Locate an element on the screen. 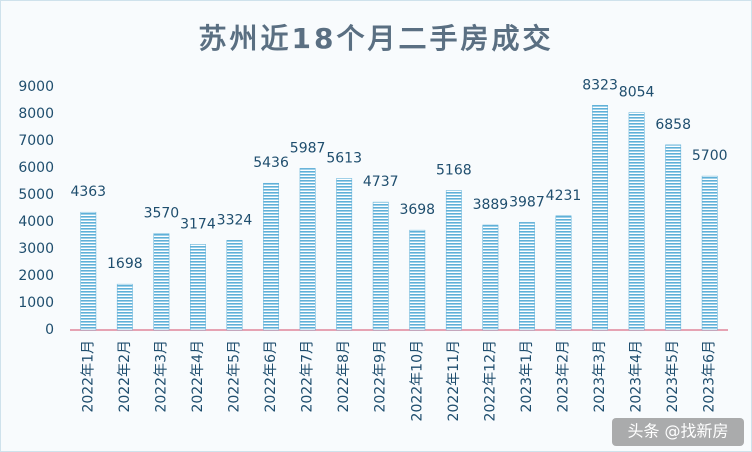  x-tick-label: 2023年6月 is located at coordinates (710, 376).